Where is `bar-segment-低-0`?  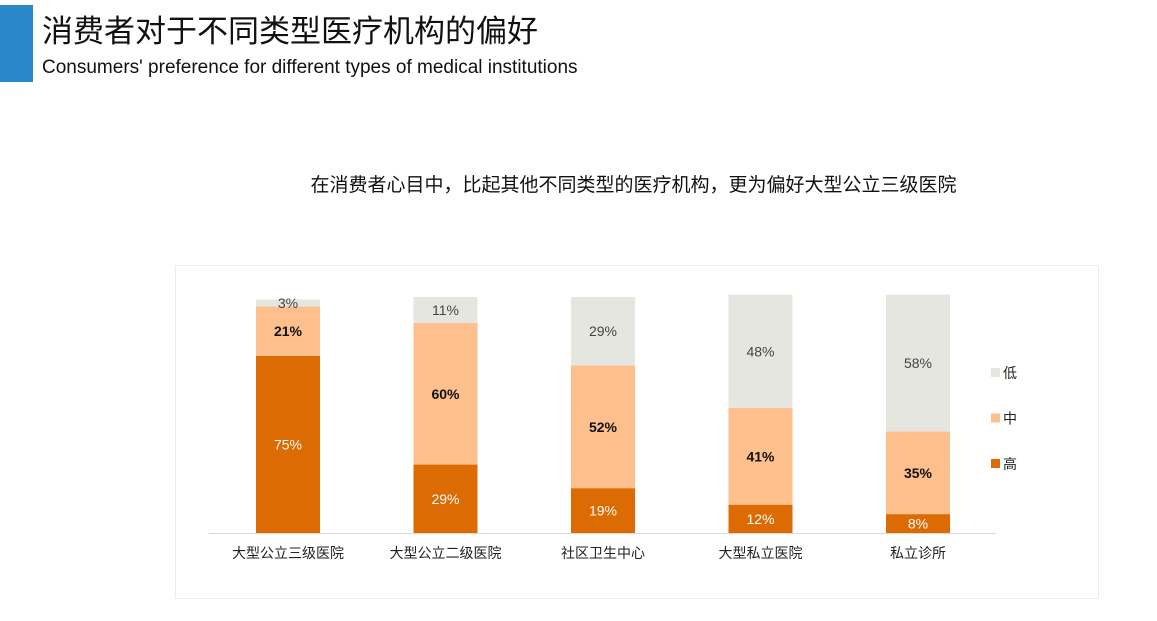
bar-segment-低-0 is located at coordinates (288, 303).